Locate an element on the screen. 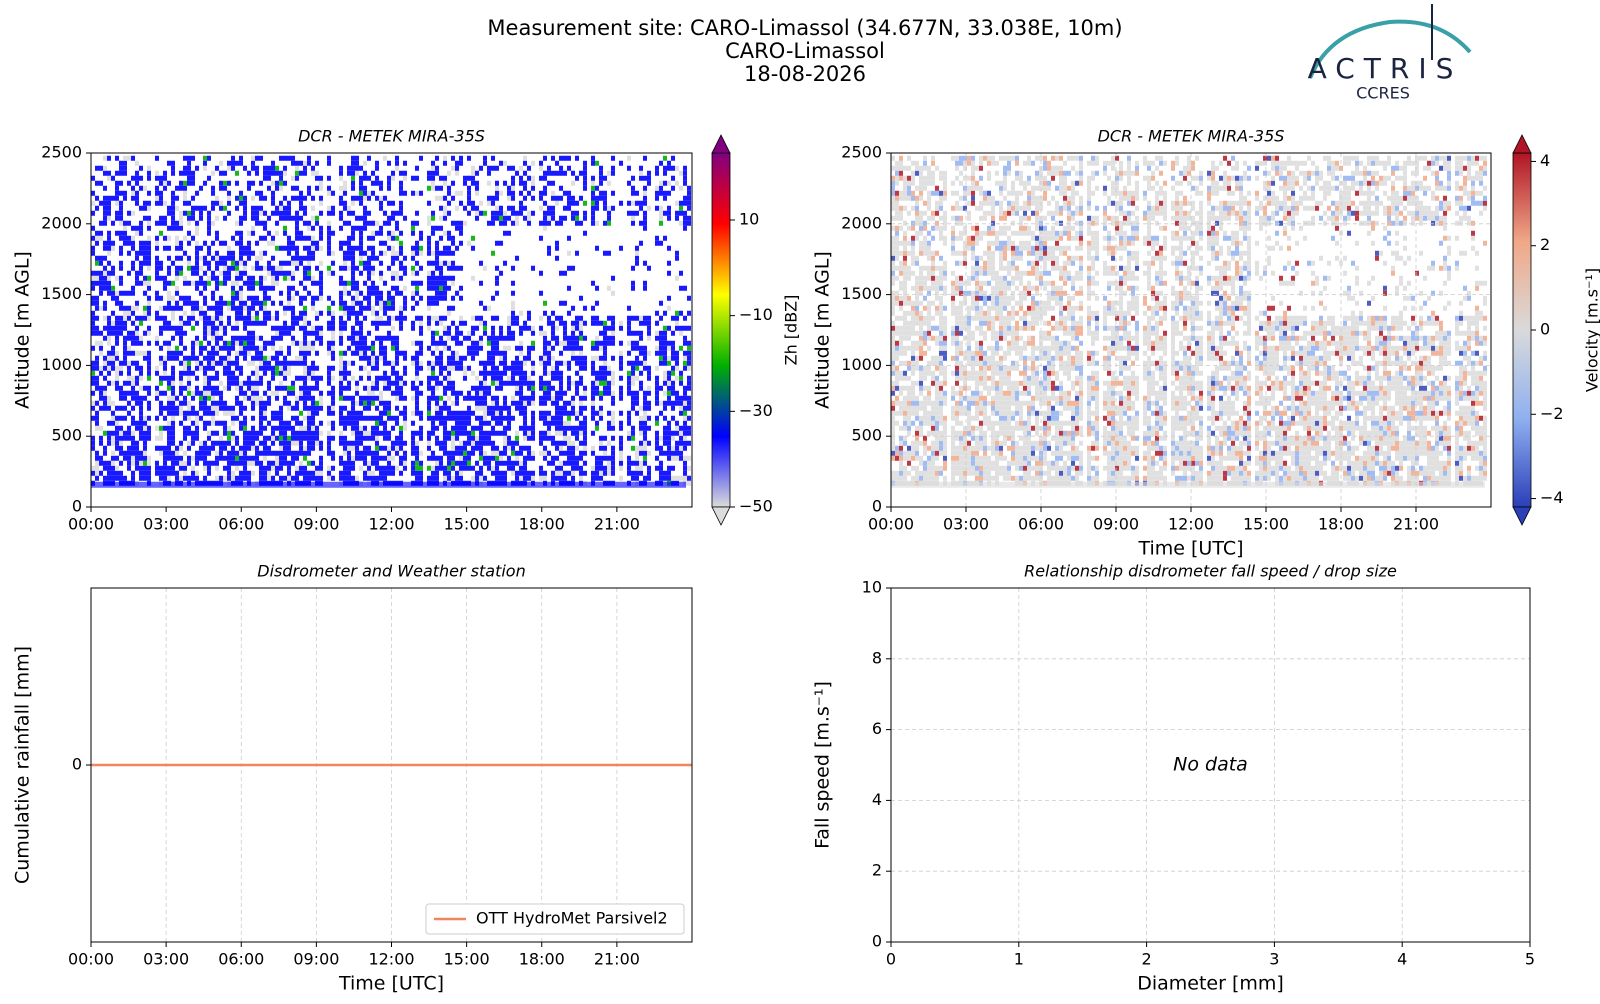  x-tick-label: 03:00 is located at coordinates (166, 524).